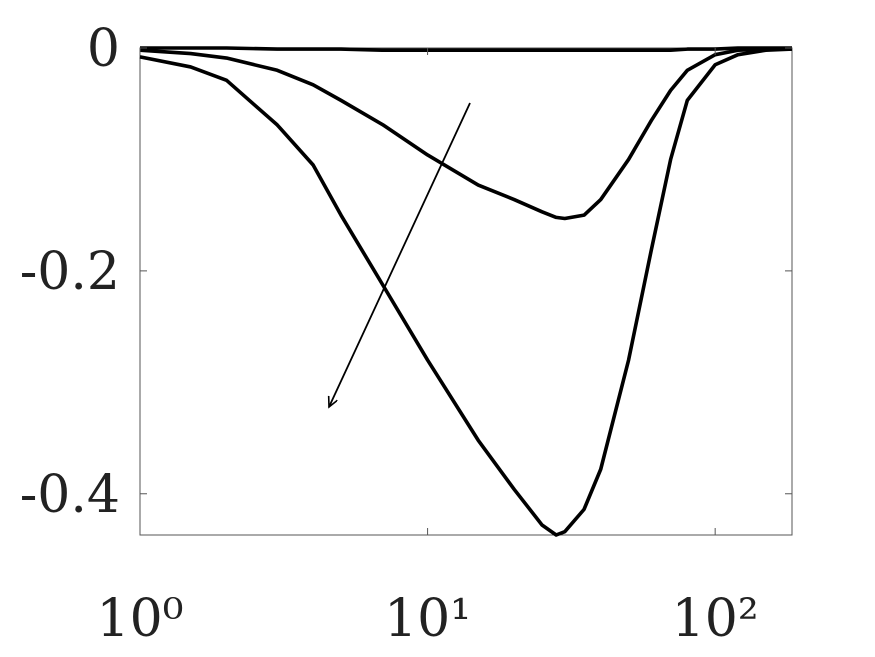 The height and width of the screenshot is (657, 875). What do you see at coordinates (70, 272) in the screenshot?
I see `y-tick-label: -0.2` at bounding box center [70, 272].